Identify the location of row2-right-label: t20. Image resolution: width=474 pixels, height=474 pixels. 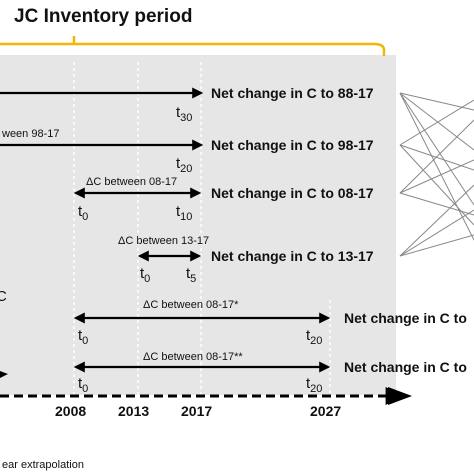
(184, 165).